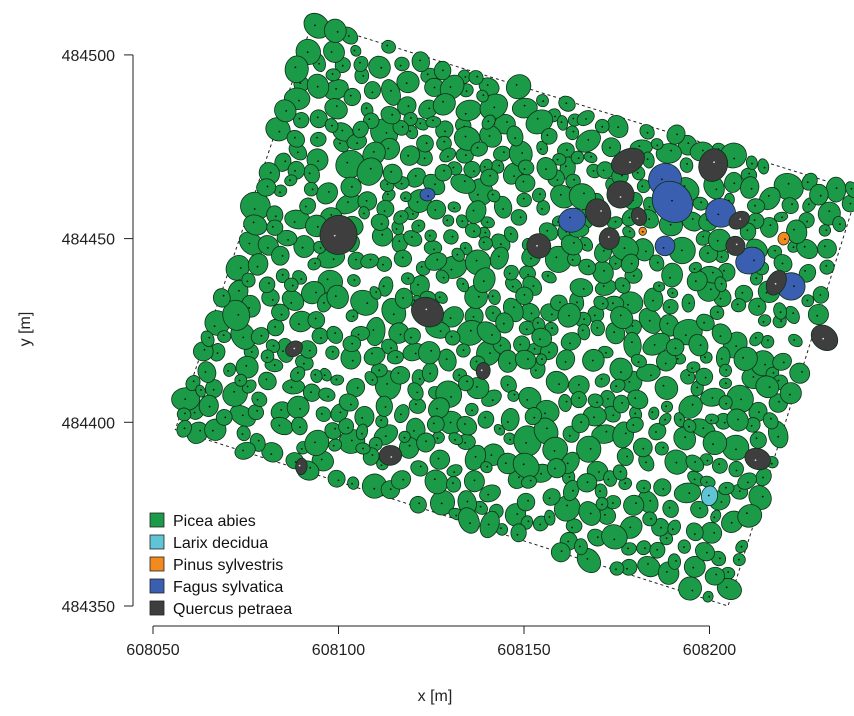 The width and height of the screenshot is (854, 716). Describe the element at coordinates (228, 565) in the screenshot. I see `legend-label: Pinus sylvestris` at that location.